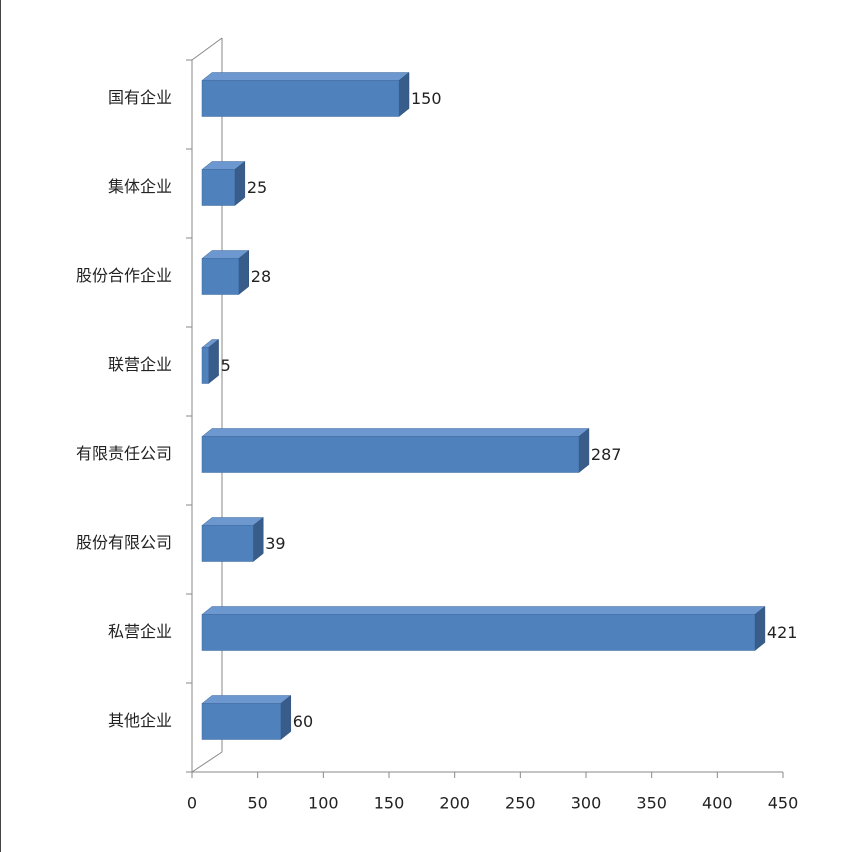 This screenshot has width=859, height=852. I want to click on y-tick-label: 私营企业, so click(140, 631).